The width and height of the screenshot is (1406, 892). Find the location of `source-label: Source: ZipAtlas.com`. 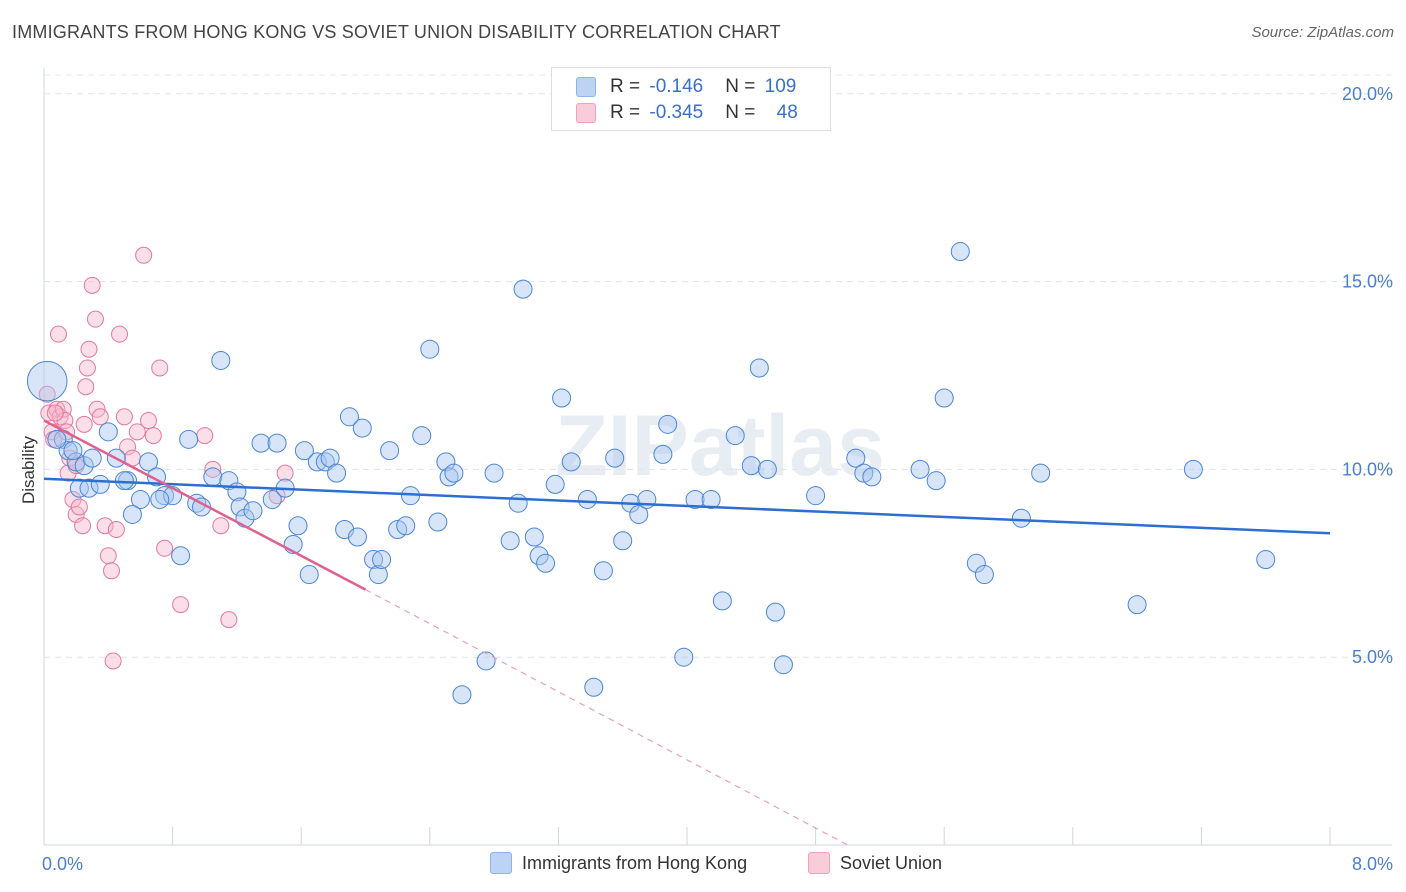

source-label: Source: ZipAtlas.com is located at coordinates (1322, 32).